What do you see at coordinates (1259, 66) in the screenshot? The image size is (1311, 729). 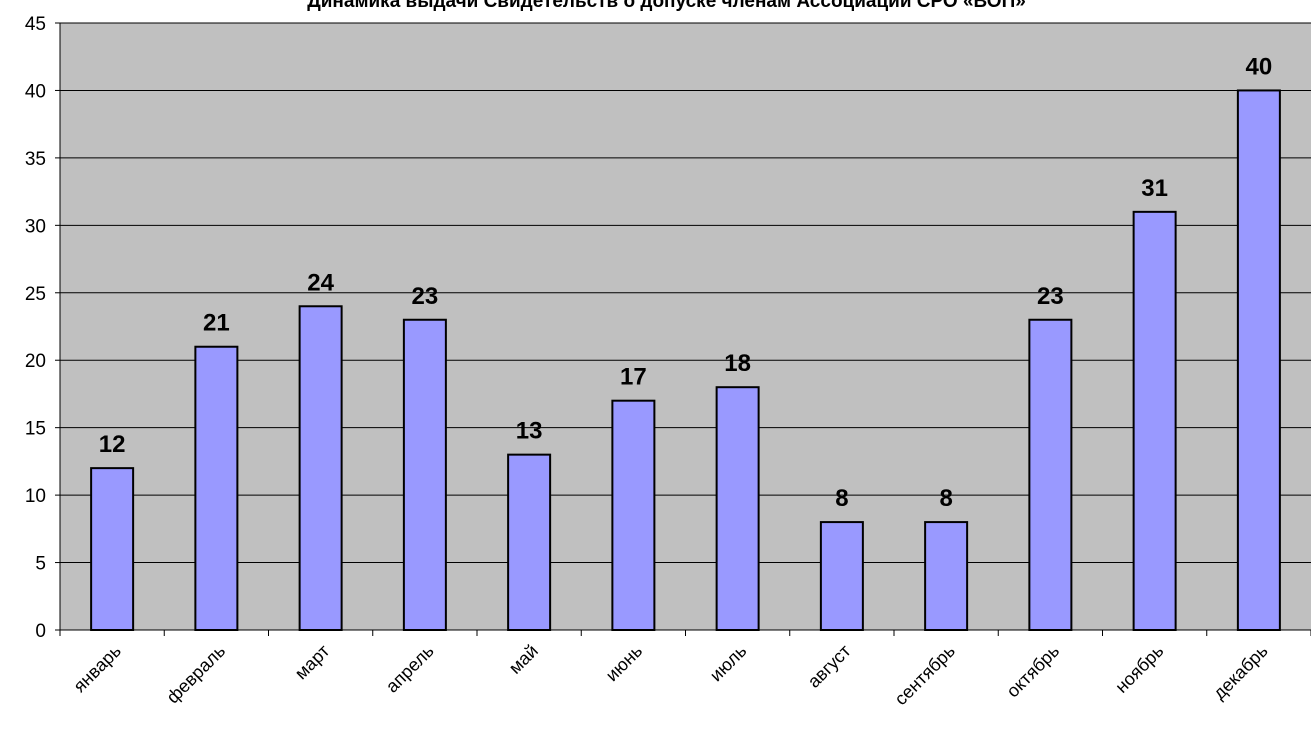 I see `data-label: 40` at bounding box center [1259, 66].